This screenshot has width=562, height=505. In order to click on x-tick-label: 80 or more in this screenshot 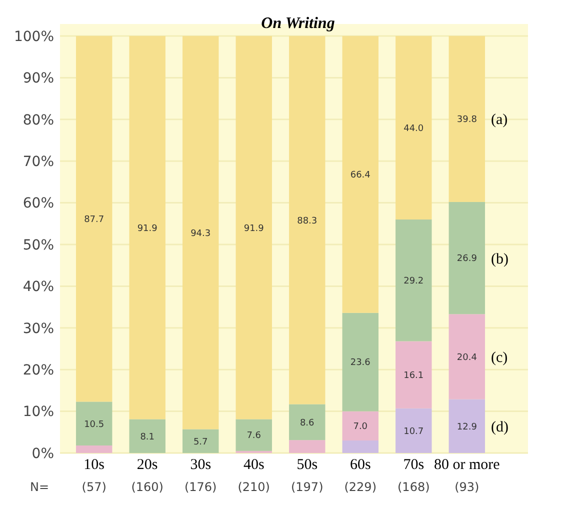, I will do `click(467, 465)`.